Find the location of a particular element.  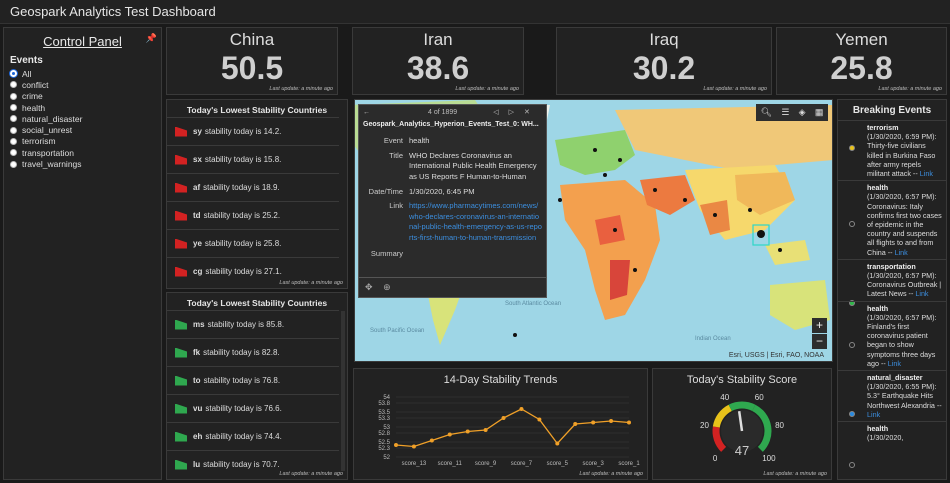

prev-icon: ◁ is located at coordinates (496, 112).